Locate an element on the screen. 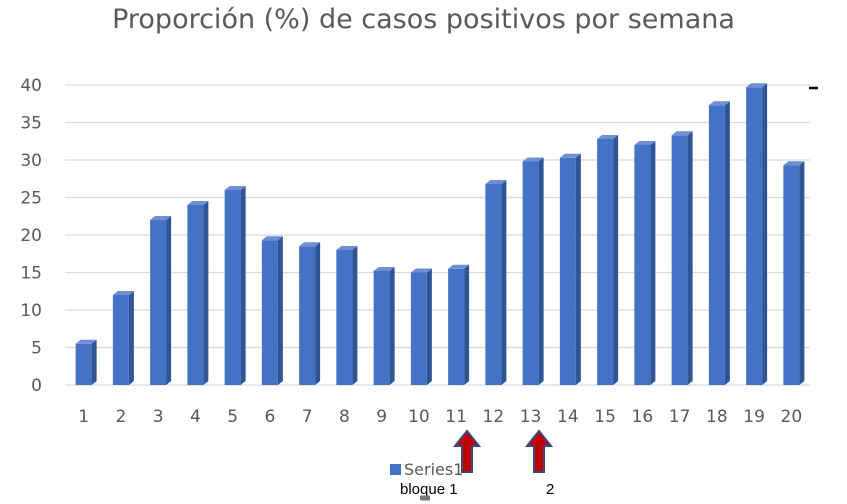 The image size is (847, 504). y-tick-label: 5 is located at coordinates (36, 349).